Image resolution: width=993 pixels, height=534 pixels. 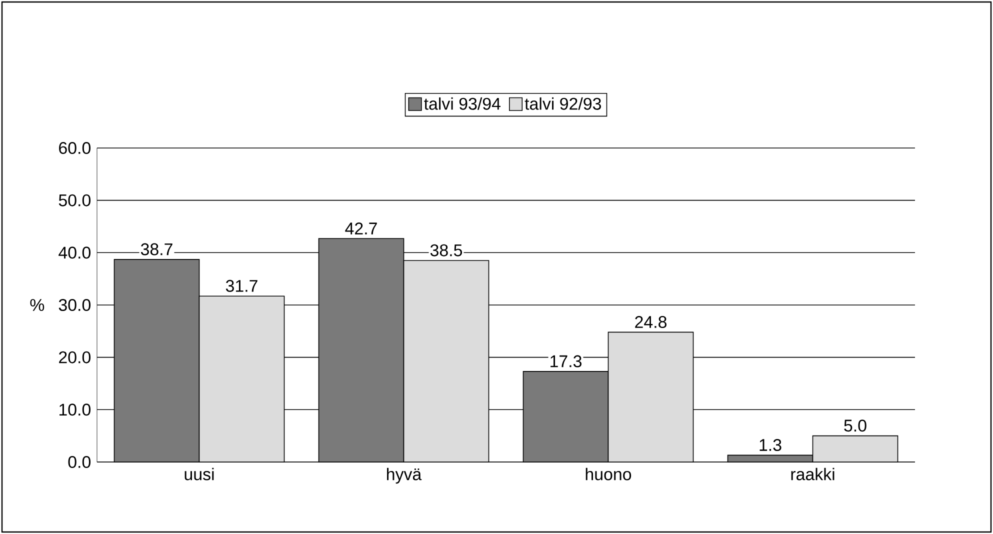 What do you see at coordinates (562, 103) in the screenshot?
I see `legend-label: talvi 92/93` at bounding box center [562, 103].